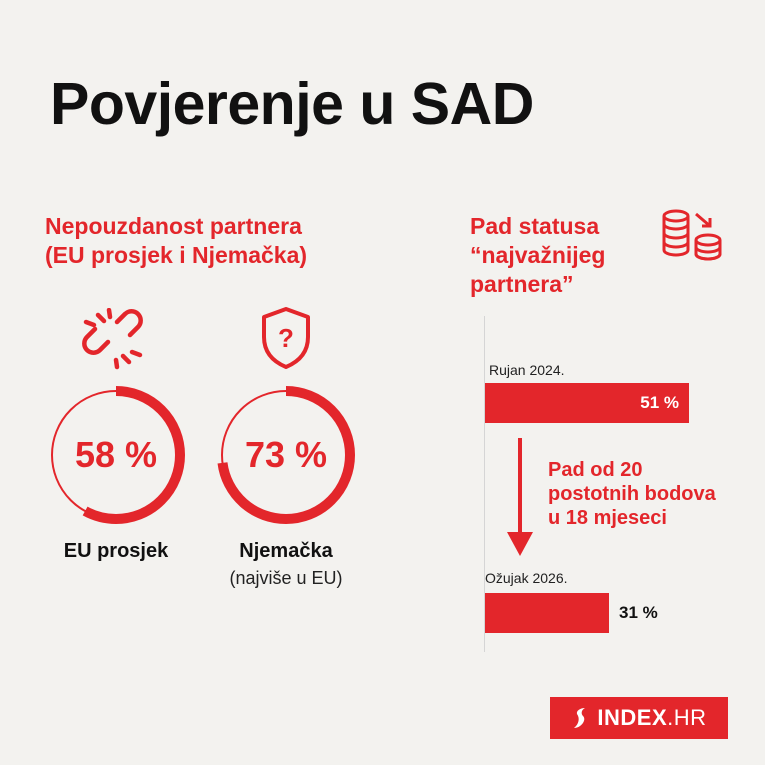 This screenshot has width=765, height=765. Describe the element at coordinates (292, 104) in the screenshot. I see `page-title: Povjerenje u SAD` at that location.